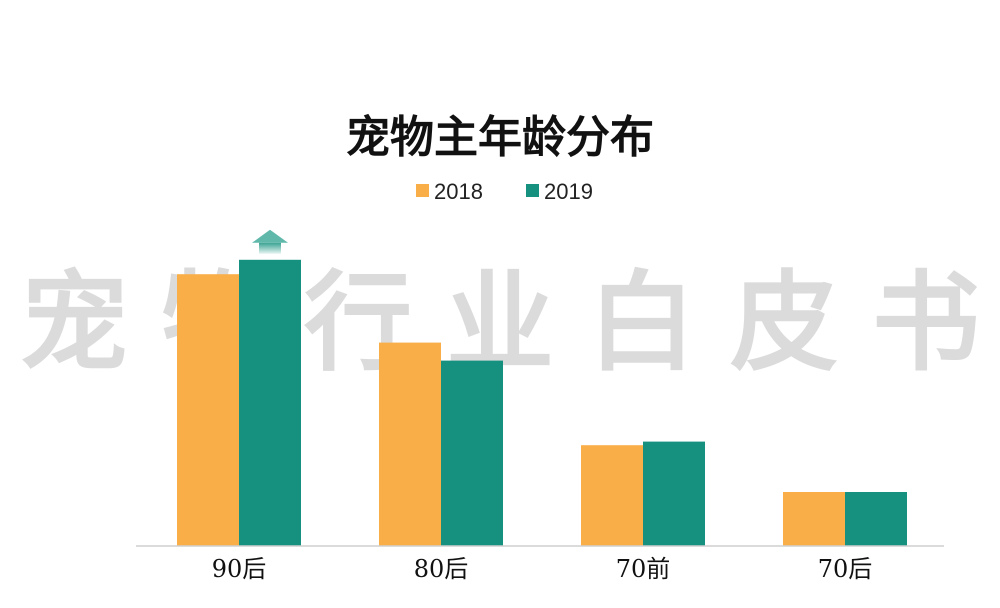 This screenshot has height=608, width=1000. Describe the element at coordinates (441, 569) in the screenshot. I see `x-tick-label: 80后` at that location.